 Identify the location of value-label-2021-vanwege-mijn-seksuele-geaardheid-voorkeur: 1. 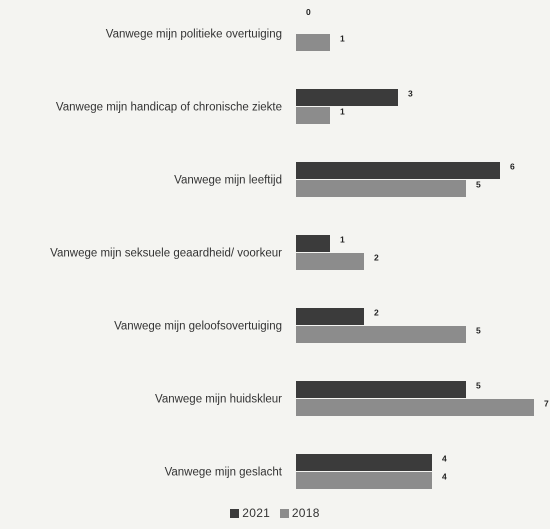
(342, 240).